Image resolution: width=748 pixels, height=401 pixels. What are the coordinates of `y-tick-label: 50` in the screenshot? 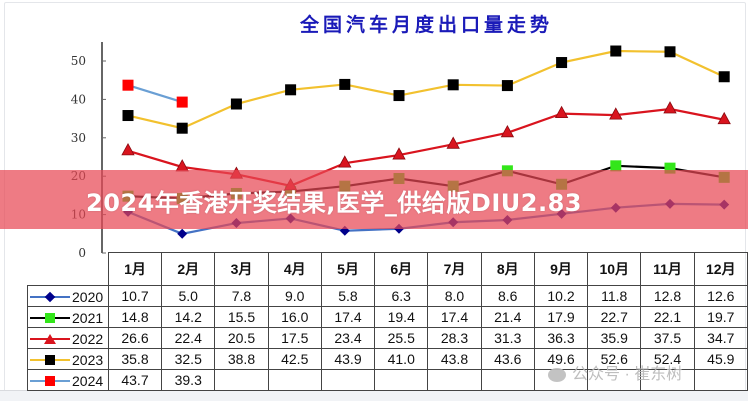 It's located at (78, 61).